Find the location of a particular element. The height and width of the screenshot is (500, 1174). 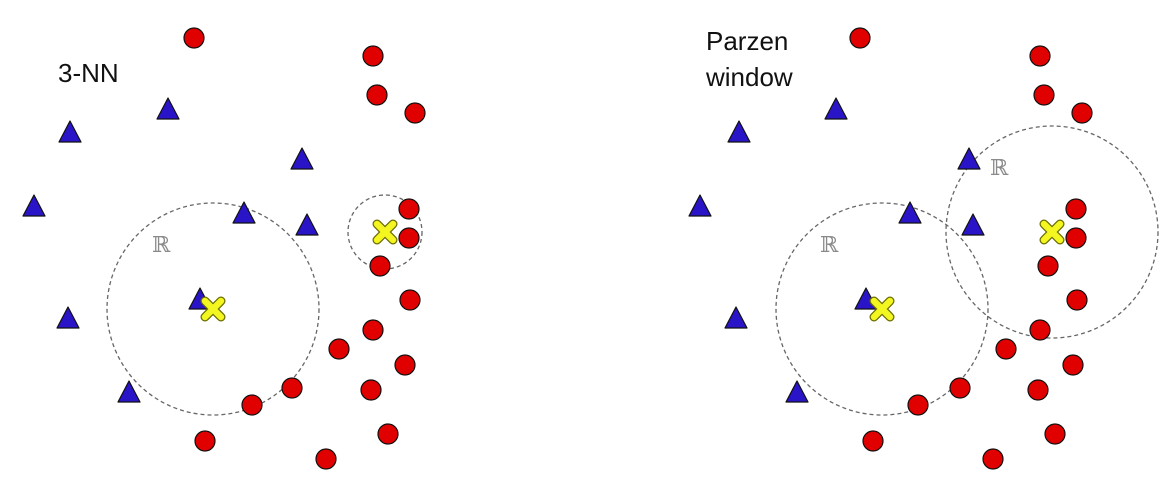

panel-title-parzen-line2: window is located at coordinates (749, 77).